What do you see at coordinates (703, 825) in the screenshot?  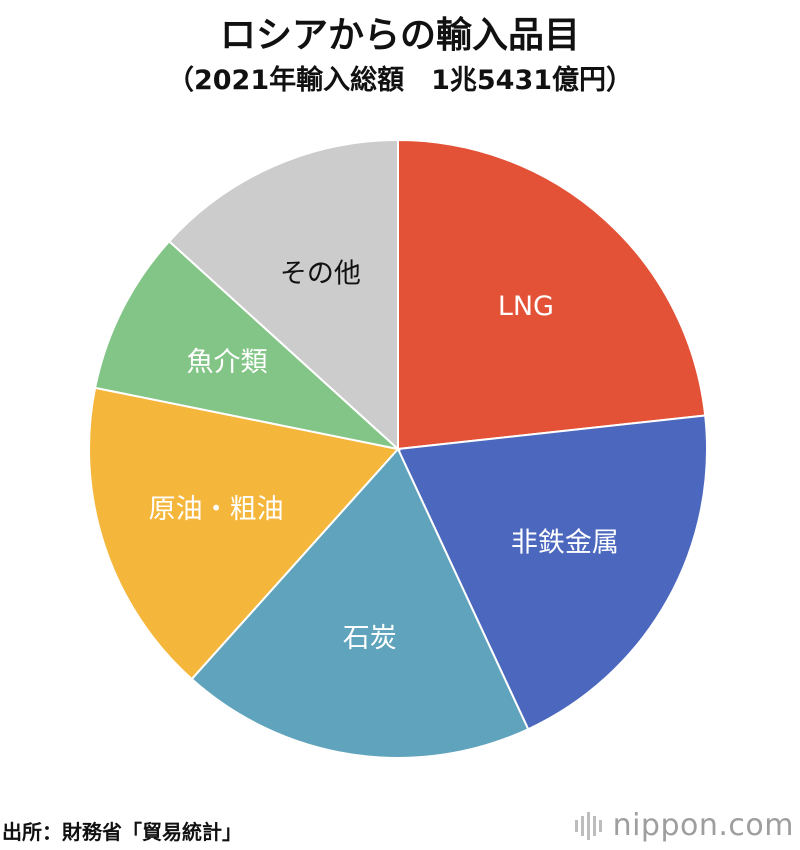 I see `logo-text: nippon.com` at bounding box center [703, 825].